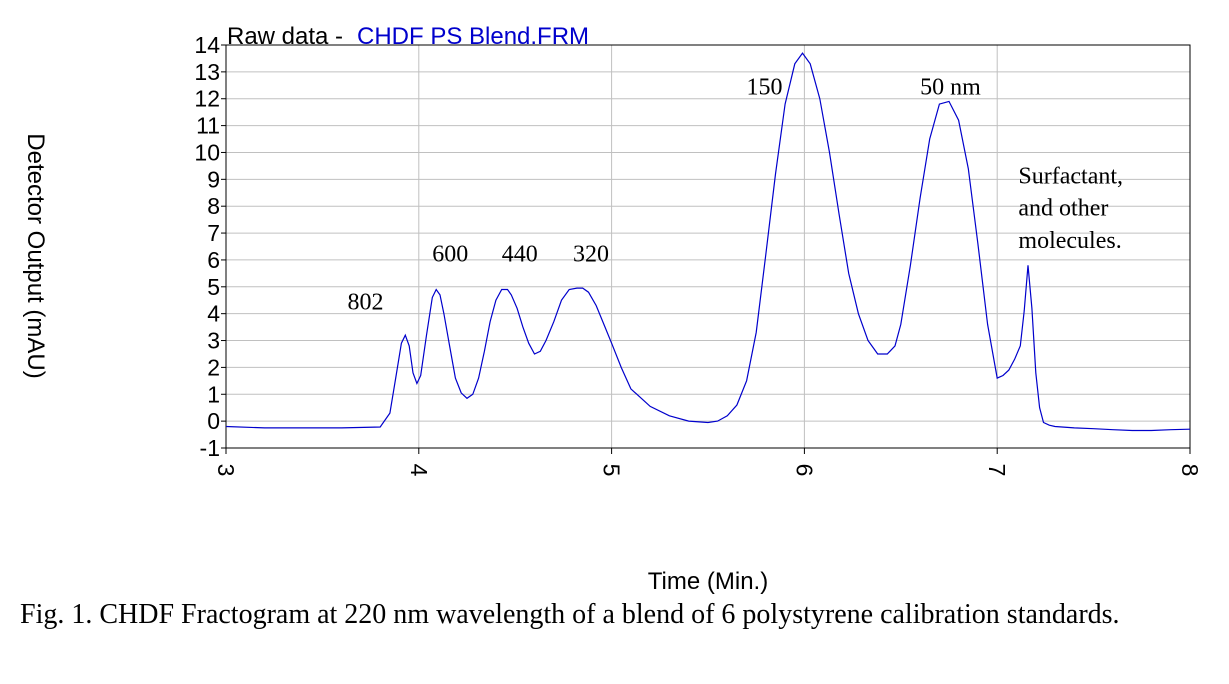 The image size is (1229, 684). Describe the element at coordinates (591, 254) in the screenshot. I see `peak-label: 320` at that location.